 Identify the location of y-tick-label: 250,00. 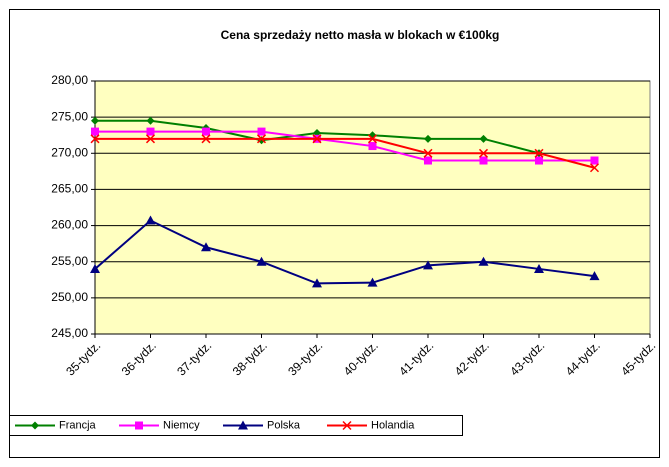
(69, 297).